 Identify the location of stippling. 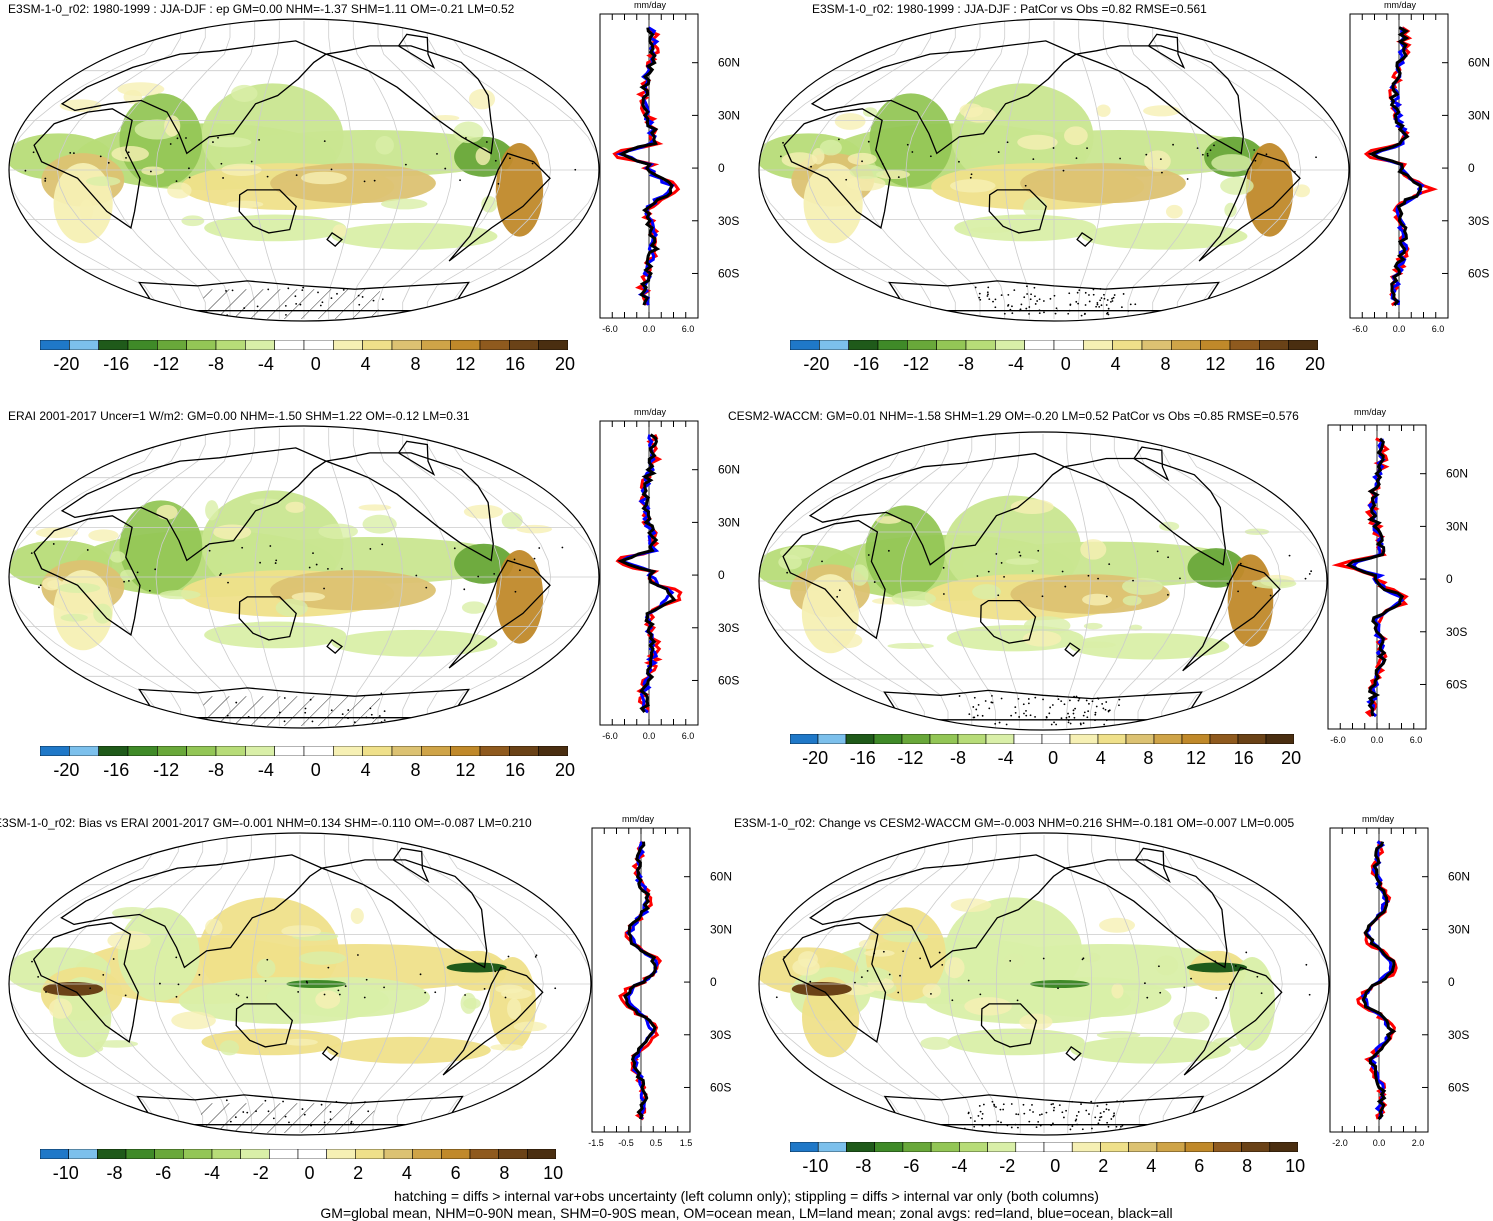
(1049, 637).